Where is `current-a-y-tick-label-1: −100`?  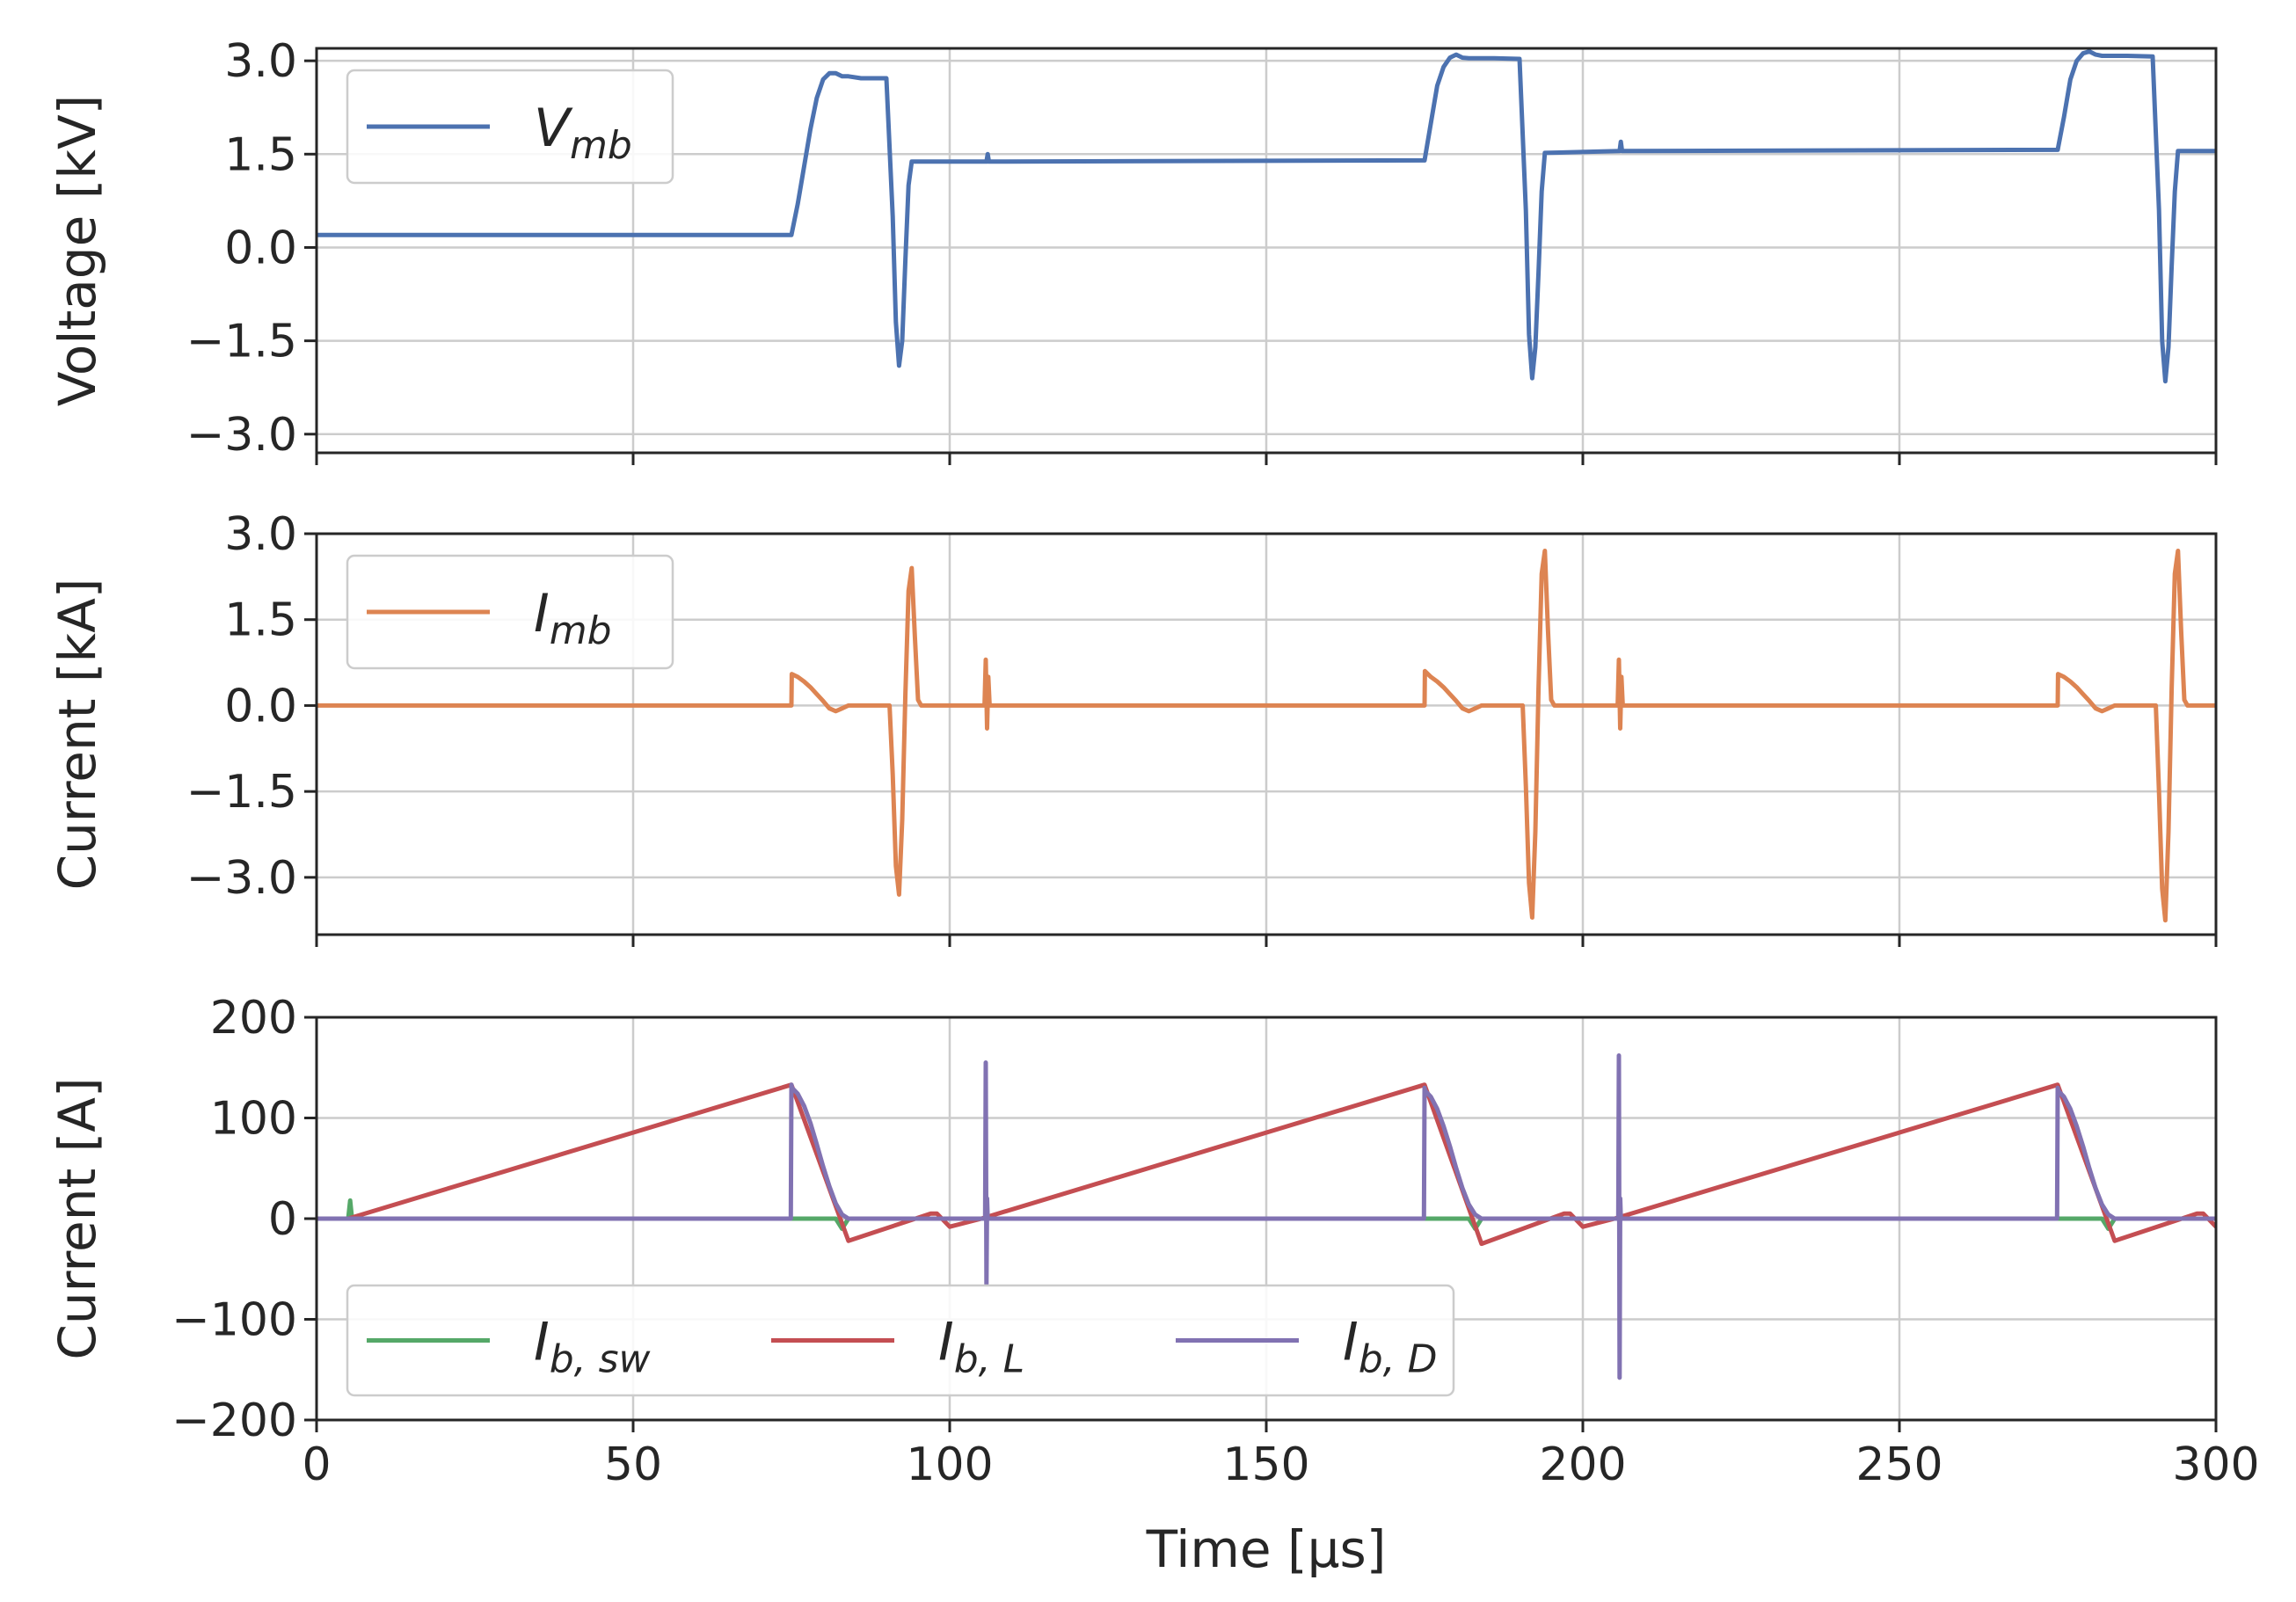
current-a-y-tick-label-1: −100 is located at coordinates (234, 1320).